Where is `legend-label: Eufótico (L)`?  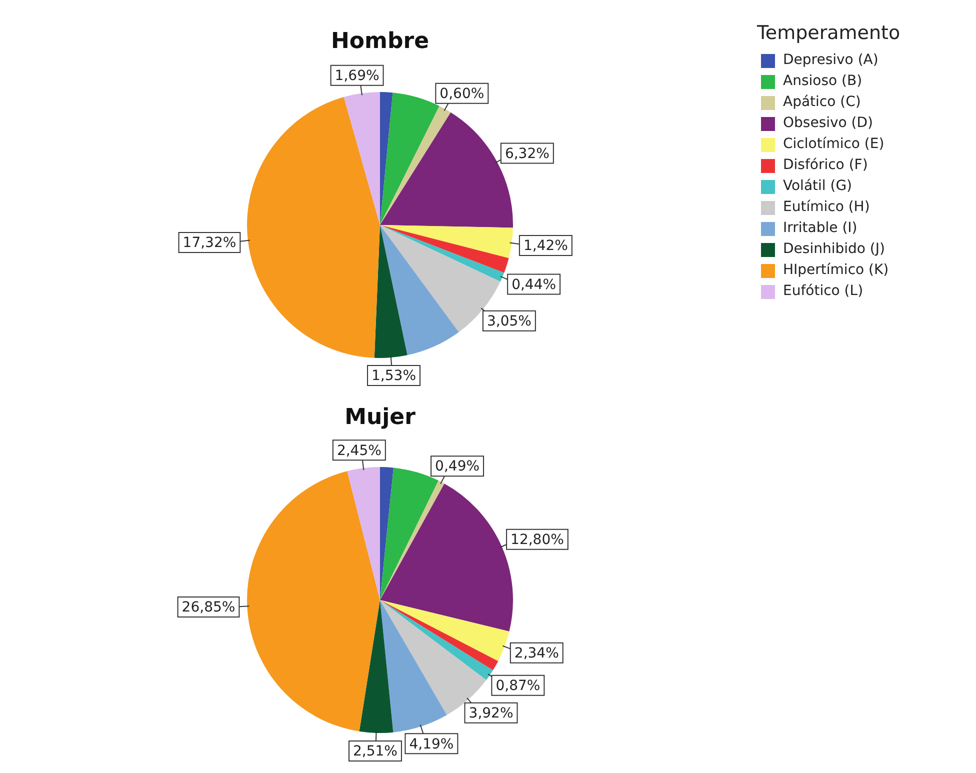 legend-label: Eufótico (L) is located at coordinates (823, 291).